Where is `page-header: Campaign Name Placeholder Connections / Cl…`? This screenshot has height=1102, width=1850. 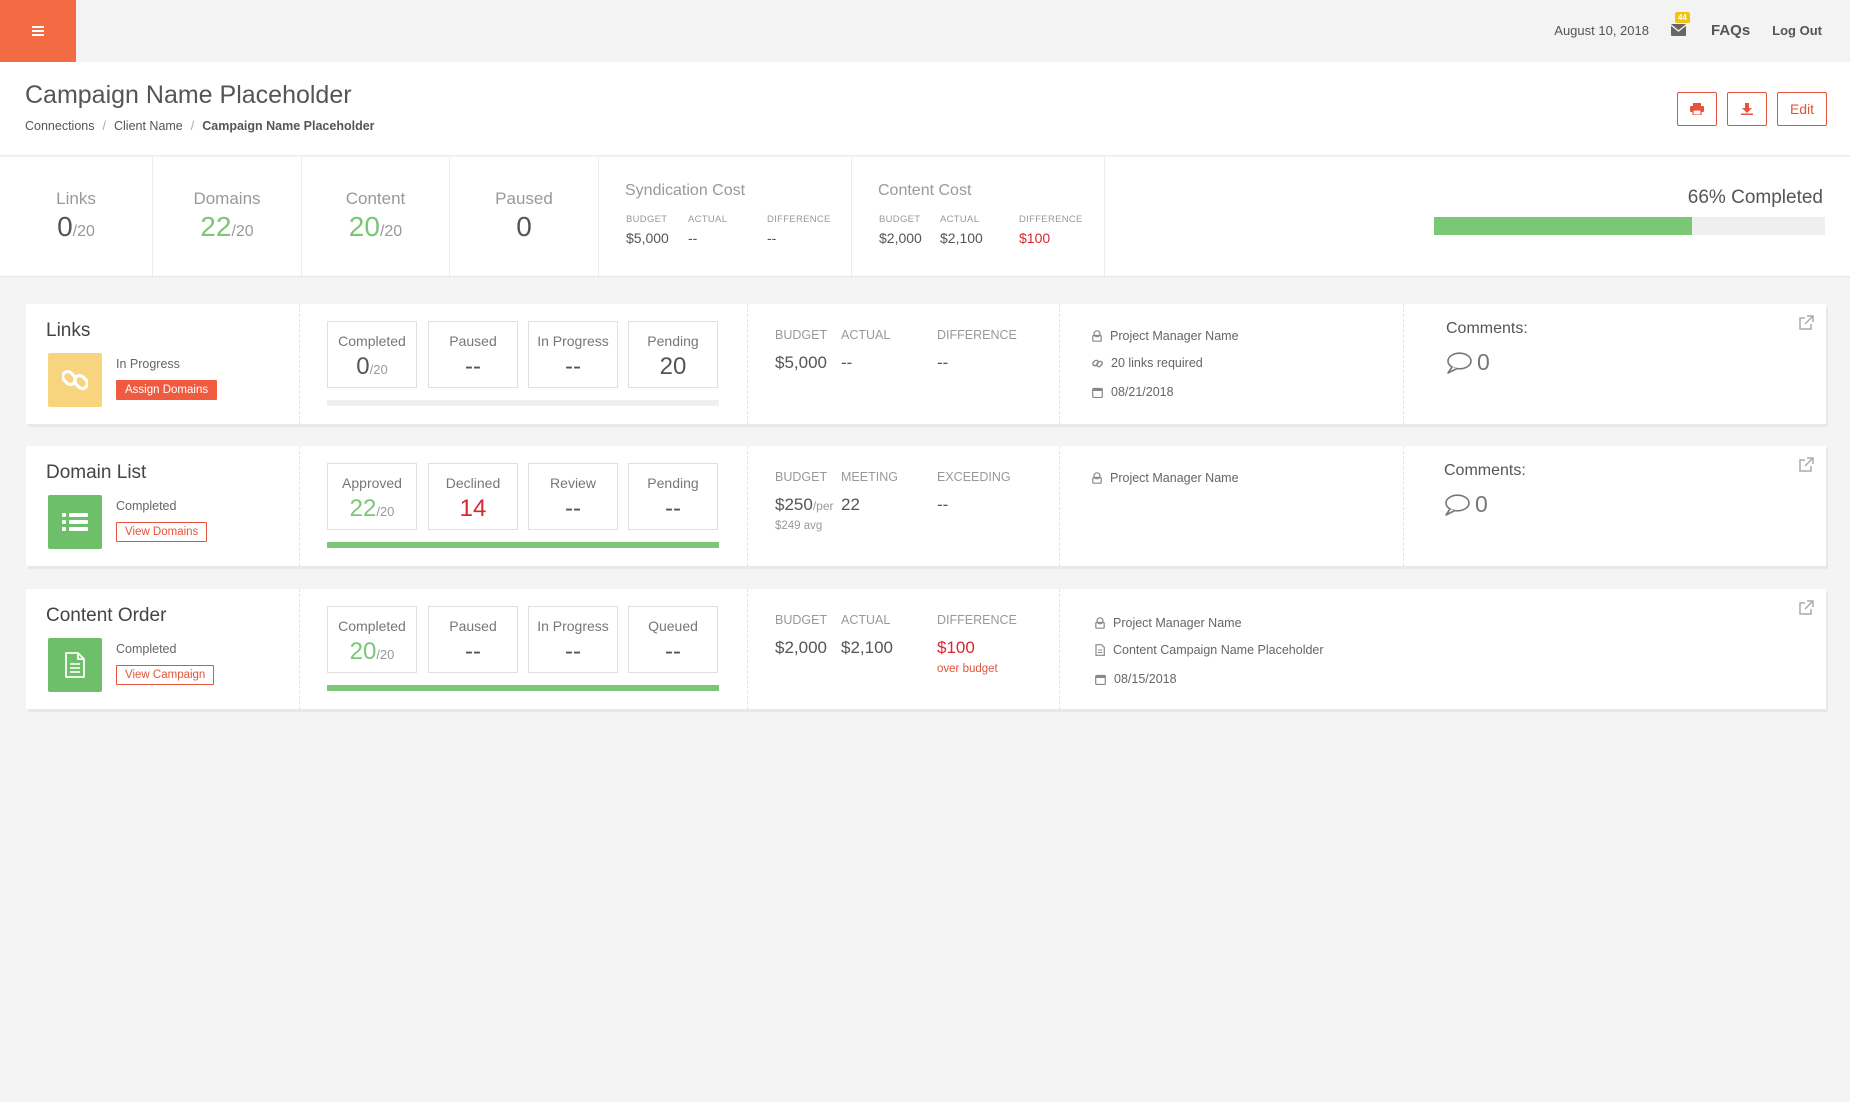
page-header: Campaign Name Placeholder Connections / Cl… is located at coordinates (925, 109).